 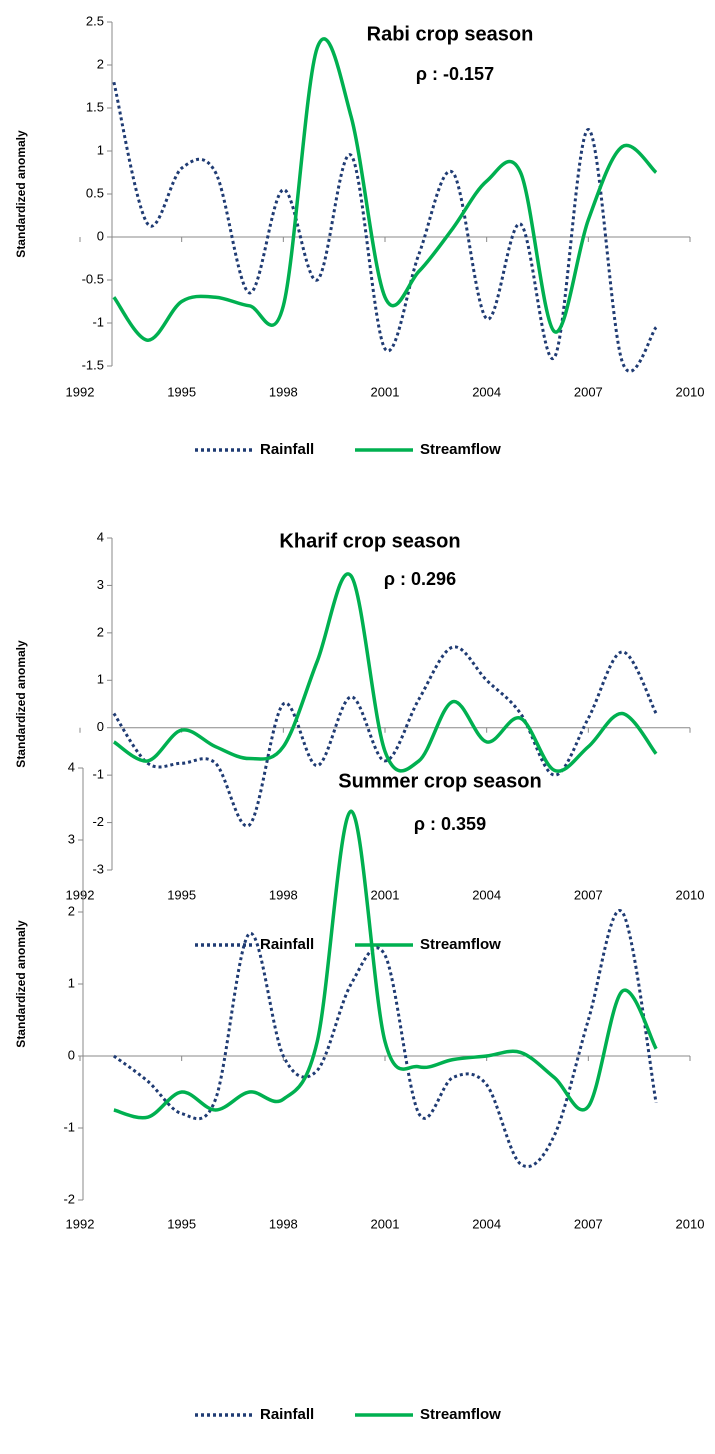 What do you see at coordinates (455, 74) in the screenshot?
I see `annotation: ρ : -0.157` at bounding box center [455, 74].